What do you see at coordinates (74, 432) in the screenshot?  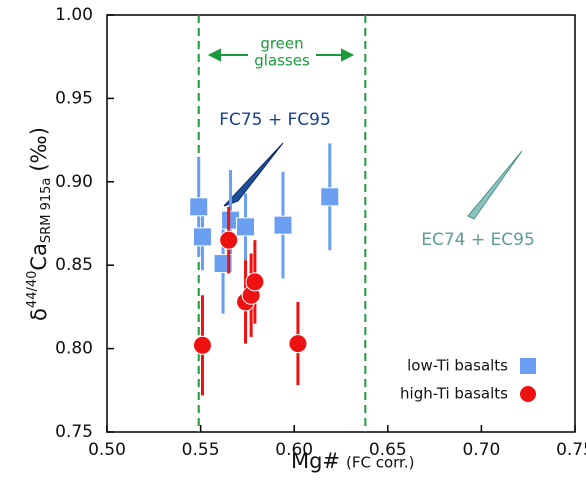 I see `y-tick-label: 0.75` at bounding box center [74, 432].